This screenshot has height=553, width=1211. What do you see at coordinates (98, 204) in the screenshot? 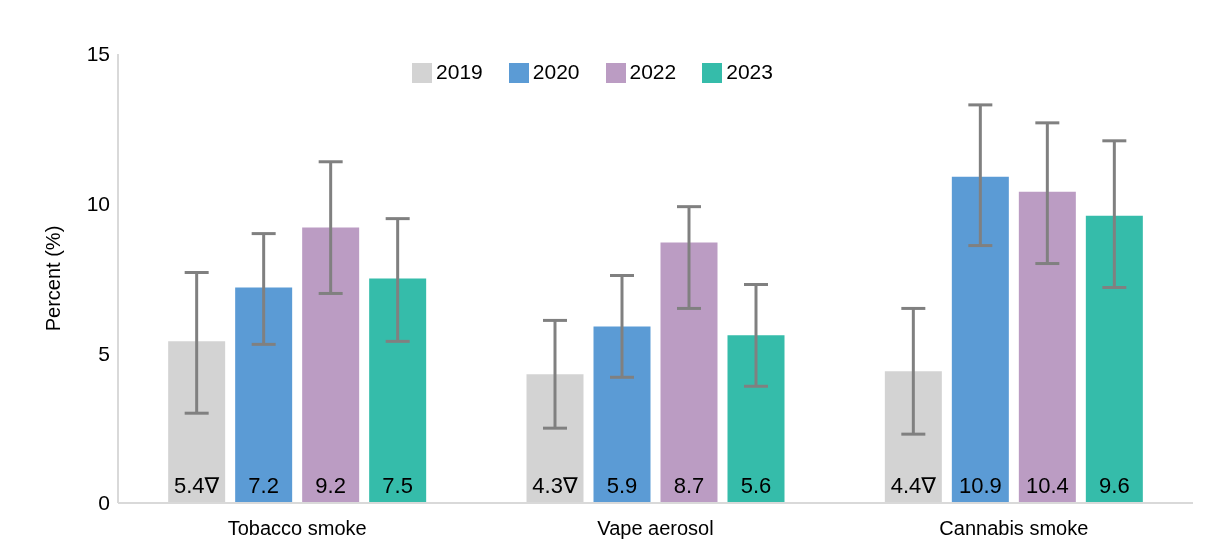
I see `y-tick-label: 10` at bounding box center [98, 204].